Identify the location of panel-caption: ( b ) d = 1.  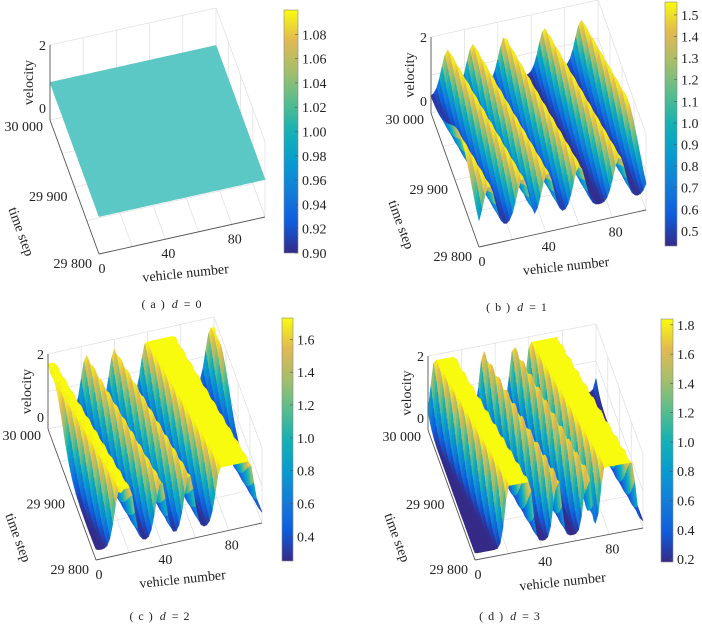
(517, 307).